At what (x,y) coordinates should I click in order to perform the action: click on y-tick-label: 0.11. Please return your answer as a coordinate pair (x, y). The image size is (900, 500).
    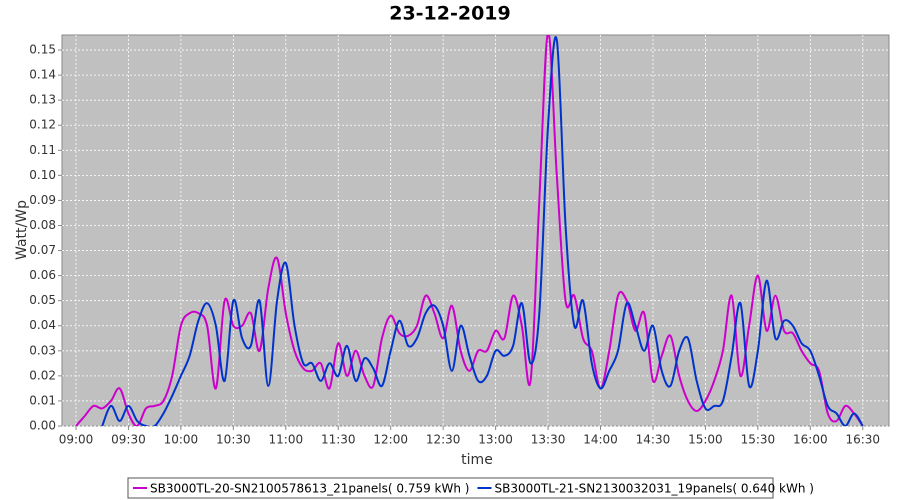
    Looking at the image, I should click on (42, 150).